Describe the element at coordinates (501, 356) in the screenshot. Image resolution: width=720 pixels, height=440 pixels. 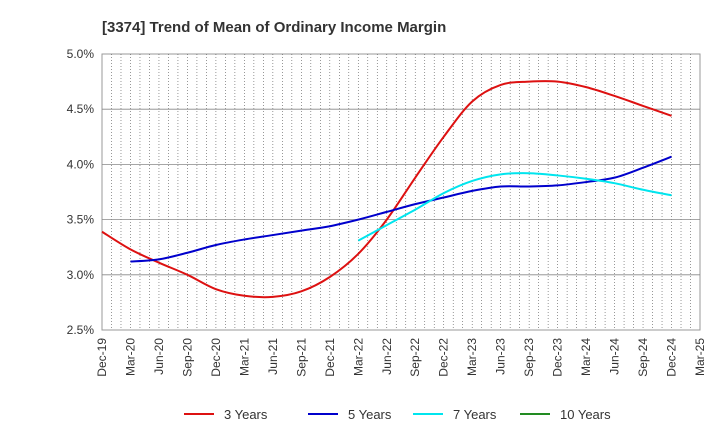
I see `x-tick-label: Jun-23` at that location.